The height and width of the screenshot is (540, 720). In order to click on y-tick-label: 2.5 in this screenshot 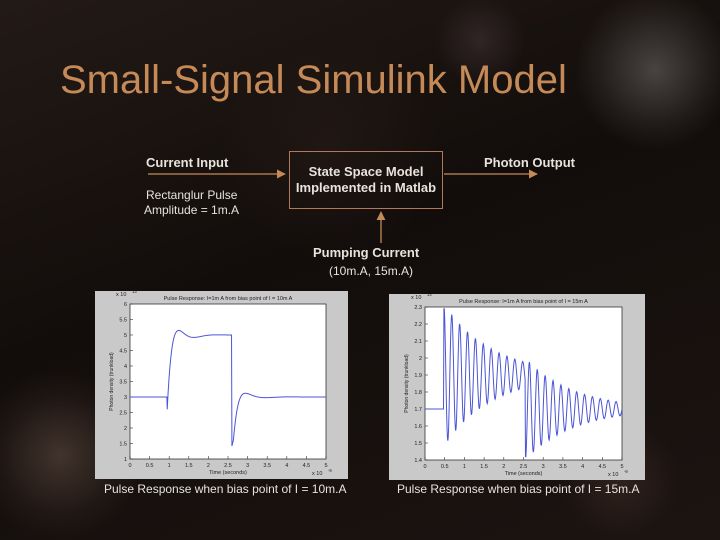, I will do `click(123, 414)`.